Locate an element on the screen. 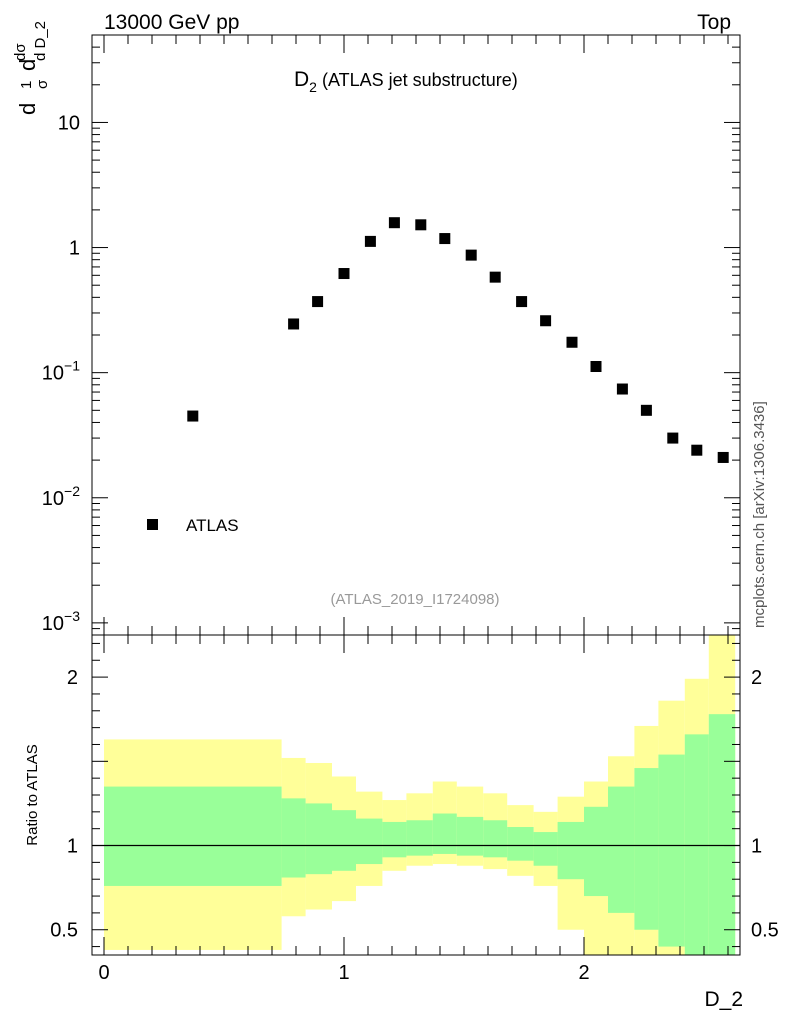  process-label: Top is located at coordinates (714, 22).